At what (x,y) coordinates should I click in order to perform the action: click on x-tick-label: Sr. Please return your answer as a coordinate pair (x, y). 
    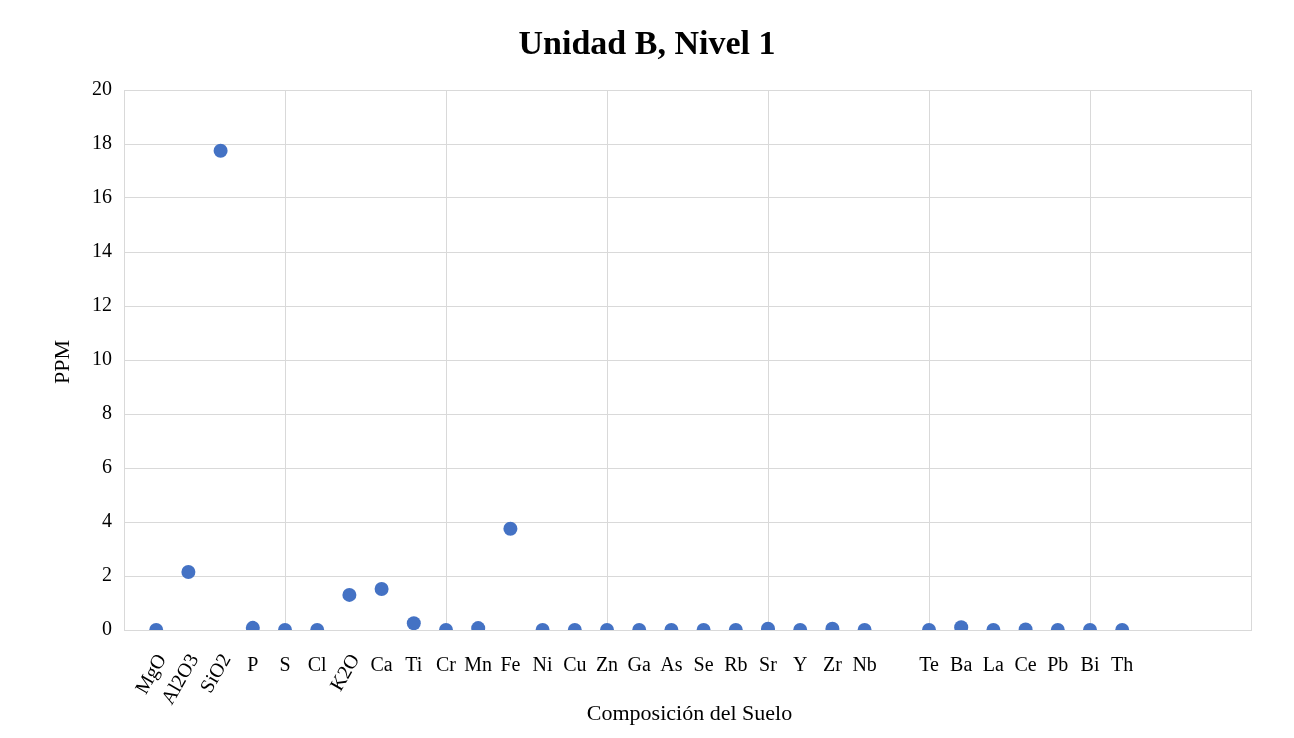
    Looking at the image, I should click on (768, 664).